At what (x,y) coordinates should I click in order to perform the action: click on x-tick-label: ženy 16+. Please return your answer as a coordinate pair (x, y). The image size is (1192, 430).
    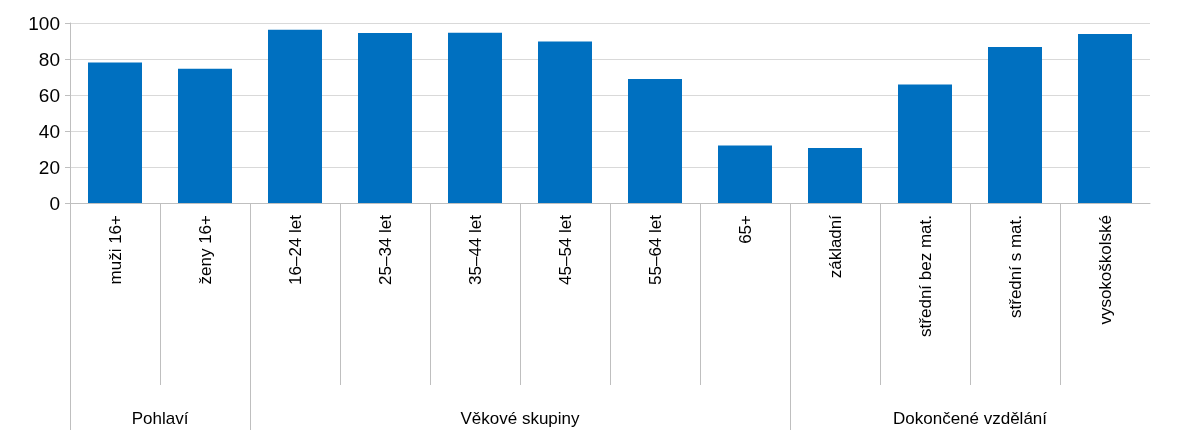
    Looking at the image, I should click on (205, 249).